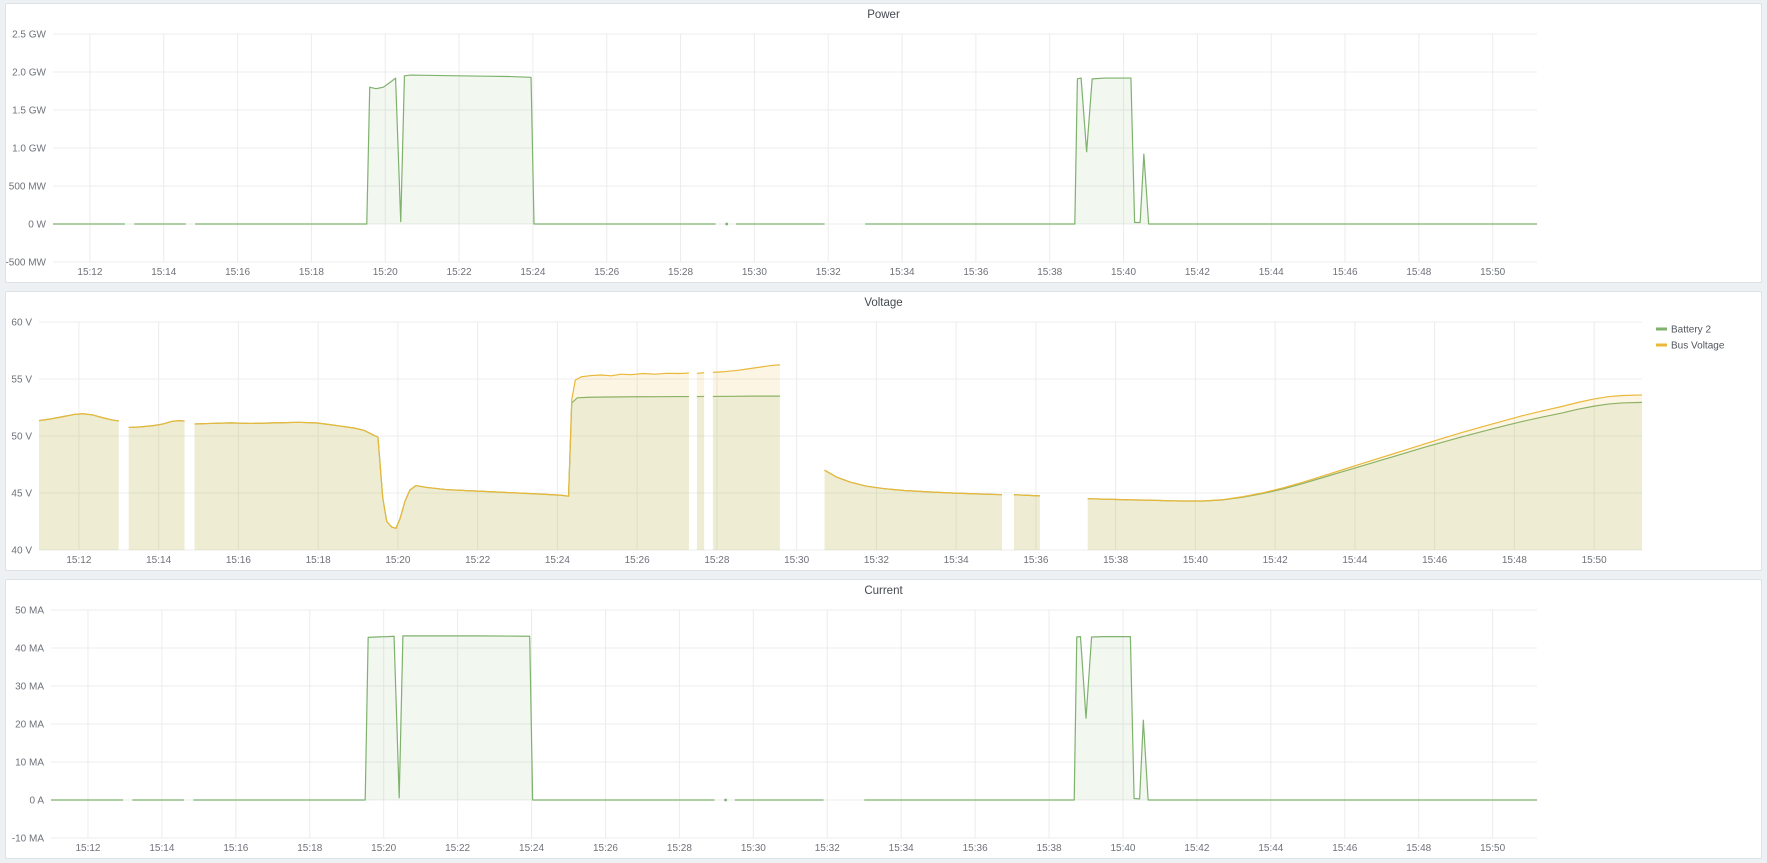  Describe the element at coordinates (29, 649) in the screenshot. I see `svg-text: 40 MA` at that location.